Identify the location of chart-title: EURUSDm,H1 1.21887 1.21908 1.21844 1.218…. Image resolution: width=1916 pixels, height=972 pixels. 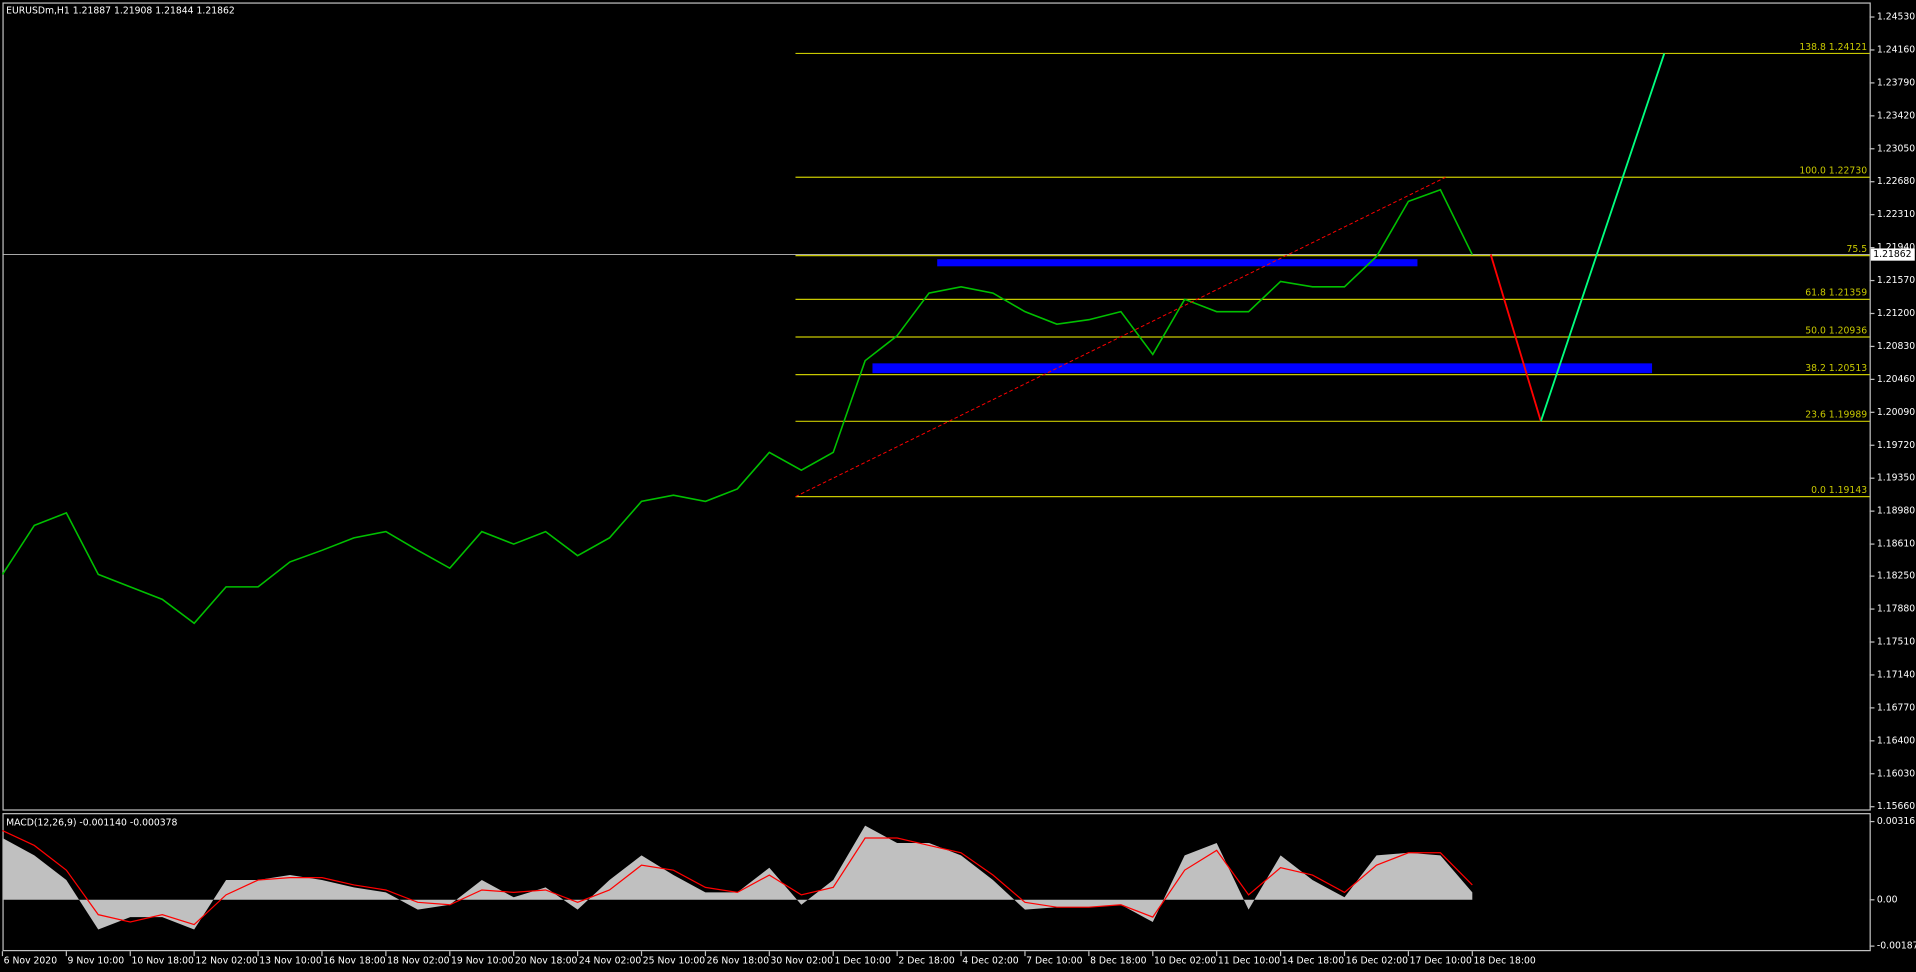
(120, 11).